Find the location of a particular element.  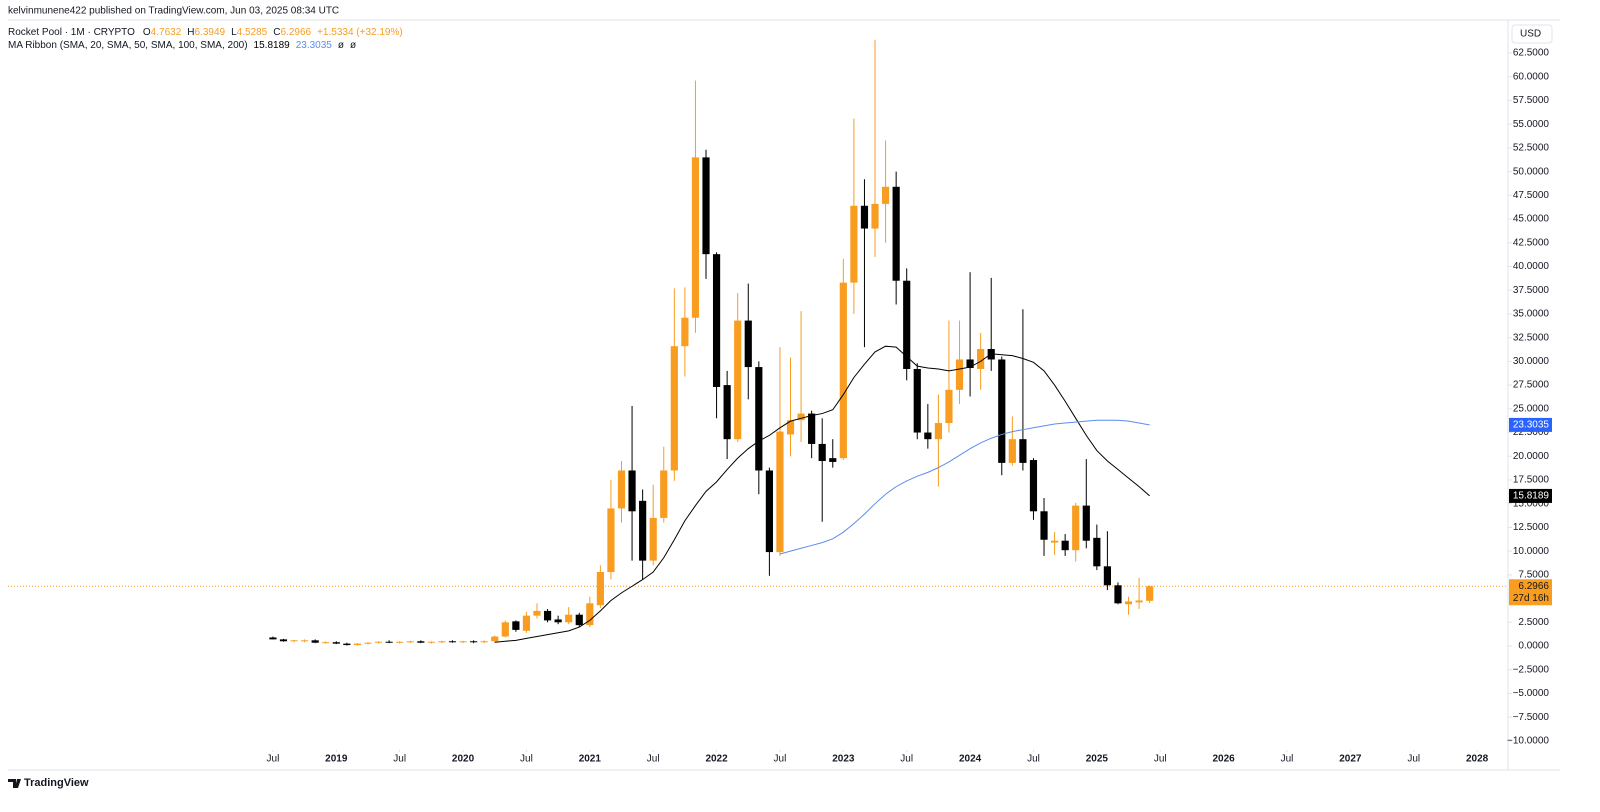

ma-price-box is located at coordinates (1530, 424).